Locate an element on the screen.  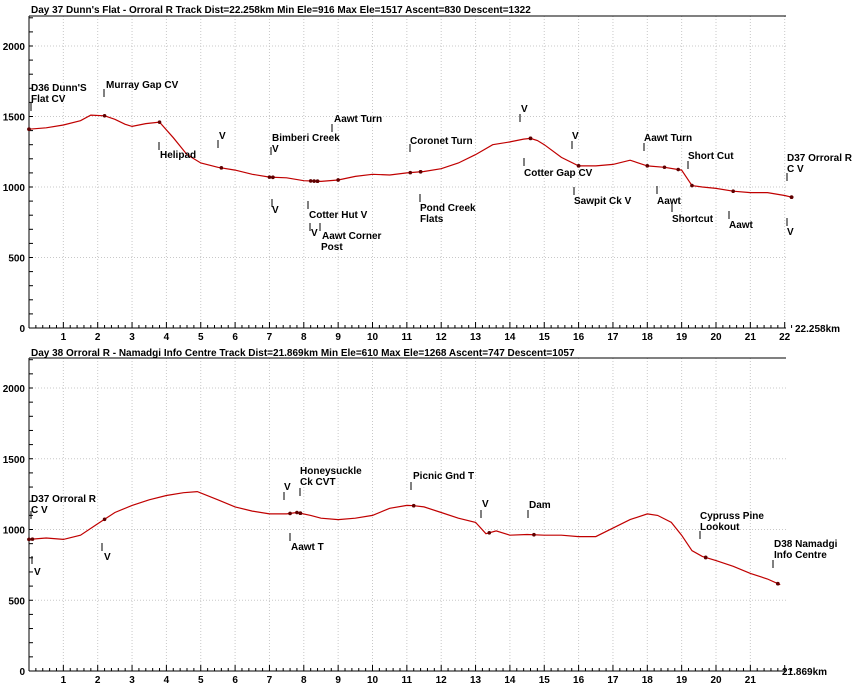
waypoint-label: Info Centre is located at coordinates (800, 555).